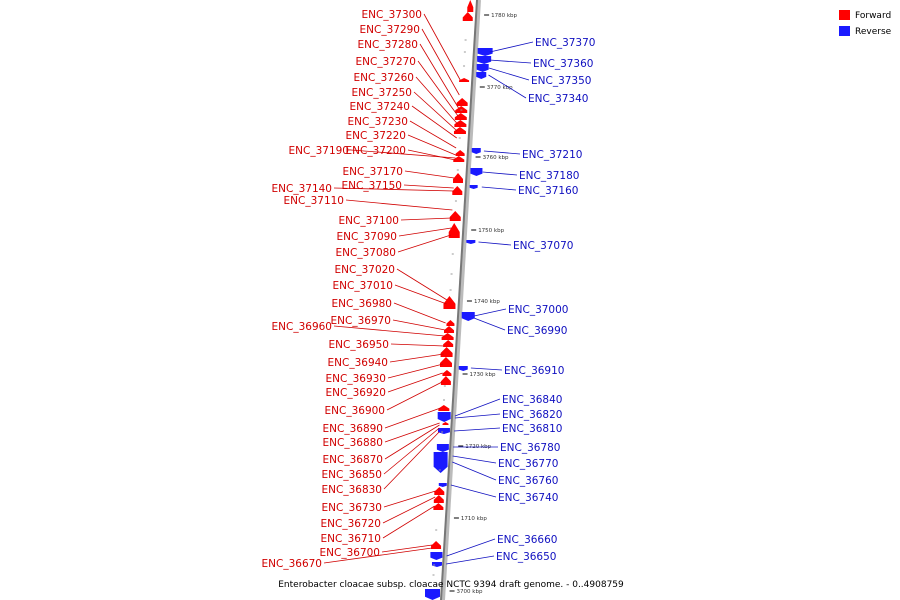 This screenshot has width=900, height=600. Describe the element at coordinates (362, 304) in the screenshot. I see `forward-gene-label: ENC_36980` at that location.